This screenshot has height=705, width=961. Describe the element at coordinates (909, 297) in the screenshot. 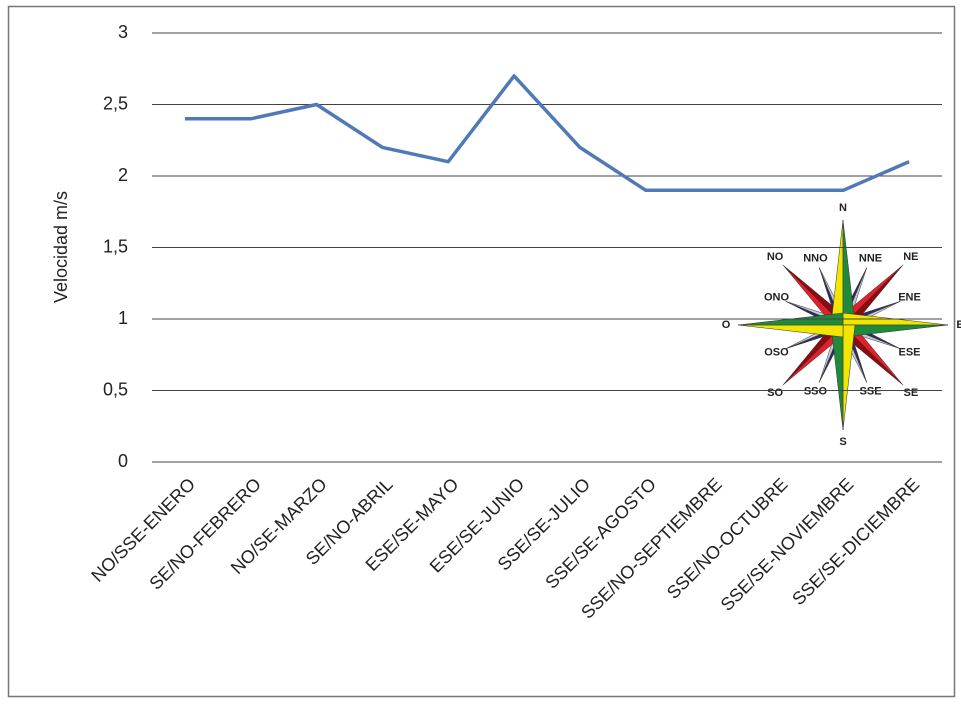

I see `compass-label: ENE` at that location.